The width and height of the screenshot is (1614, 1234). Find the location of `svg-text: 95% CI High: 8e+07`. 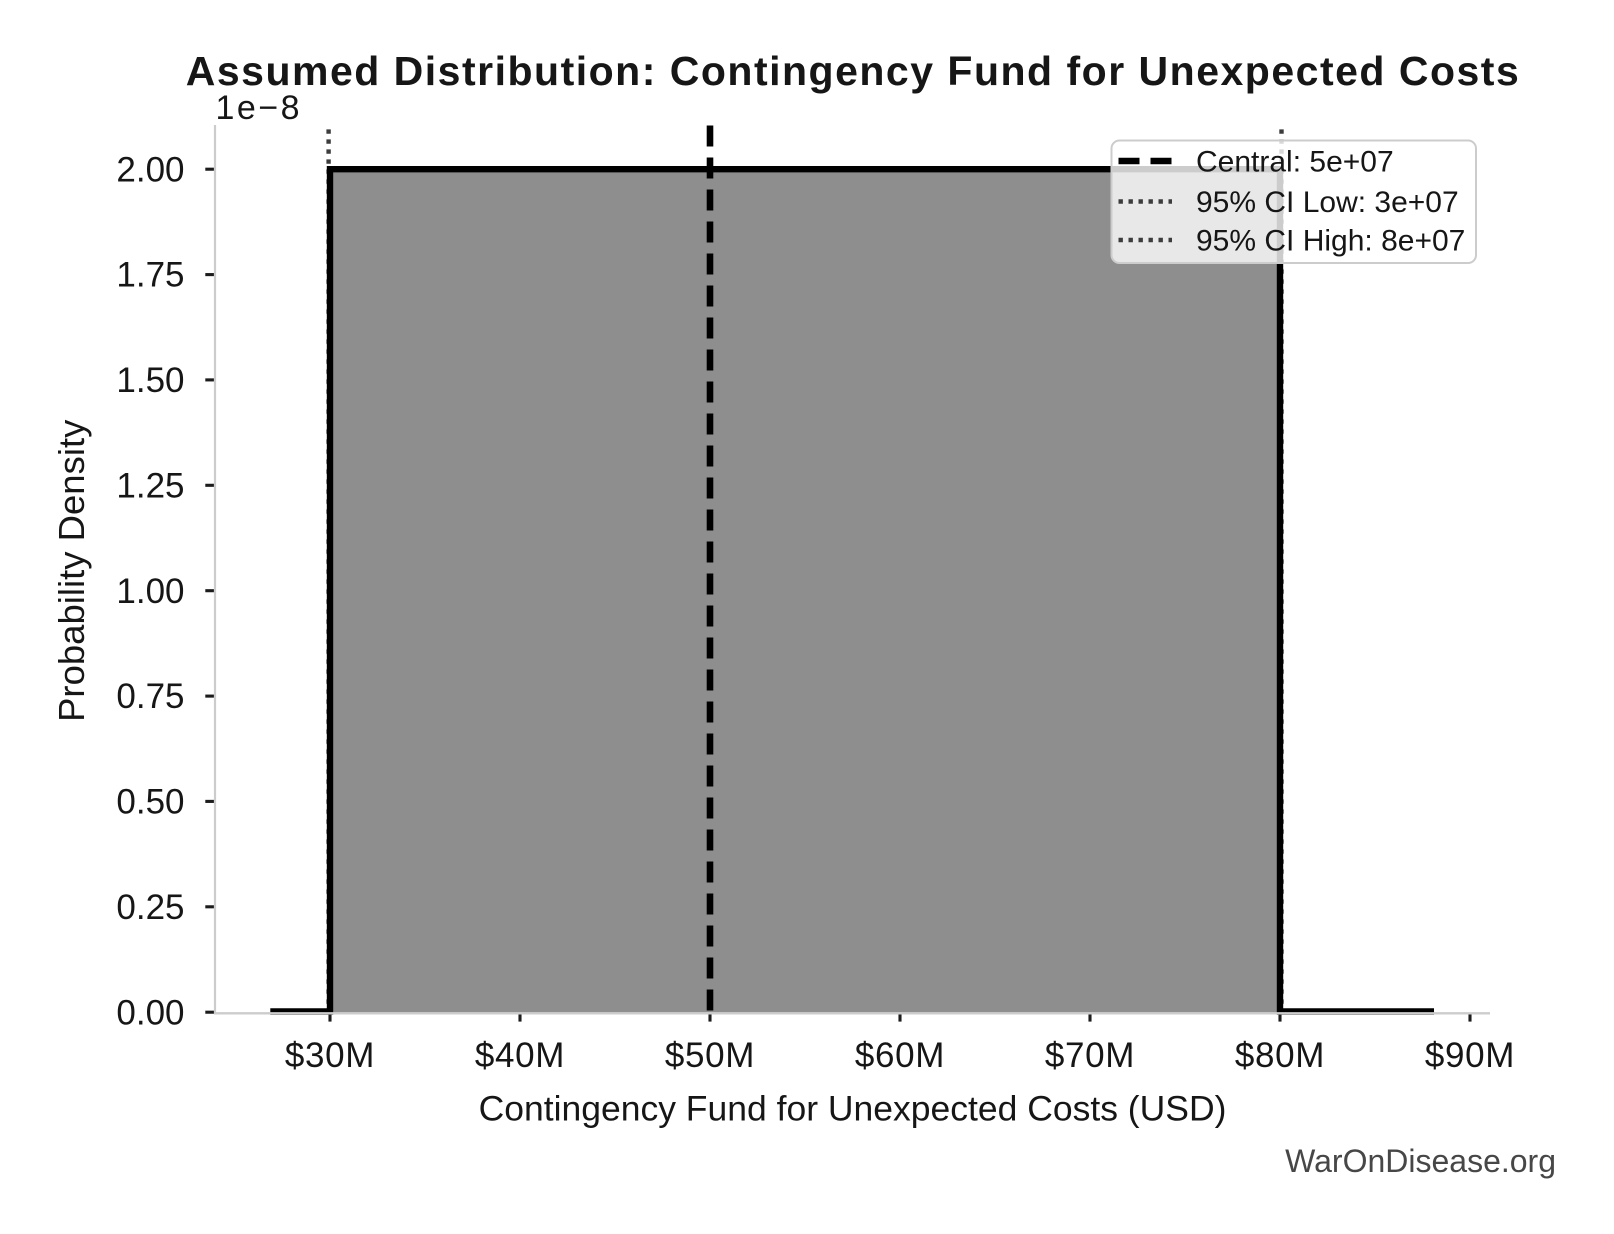

svg-text: 95% CI High: 8e+07 is located at coordinates (1330, 241).